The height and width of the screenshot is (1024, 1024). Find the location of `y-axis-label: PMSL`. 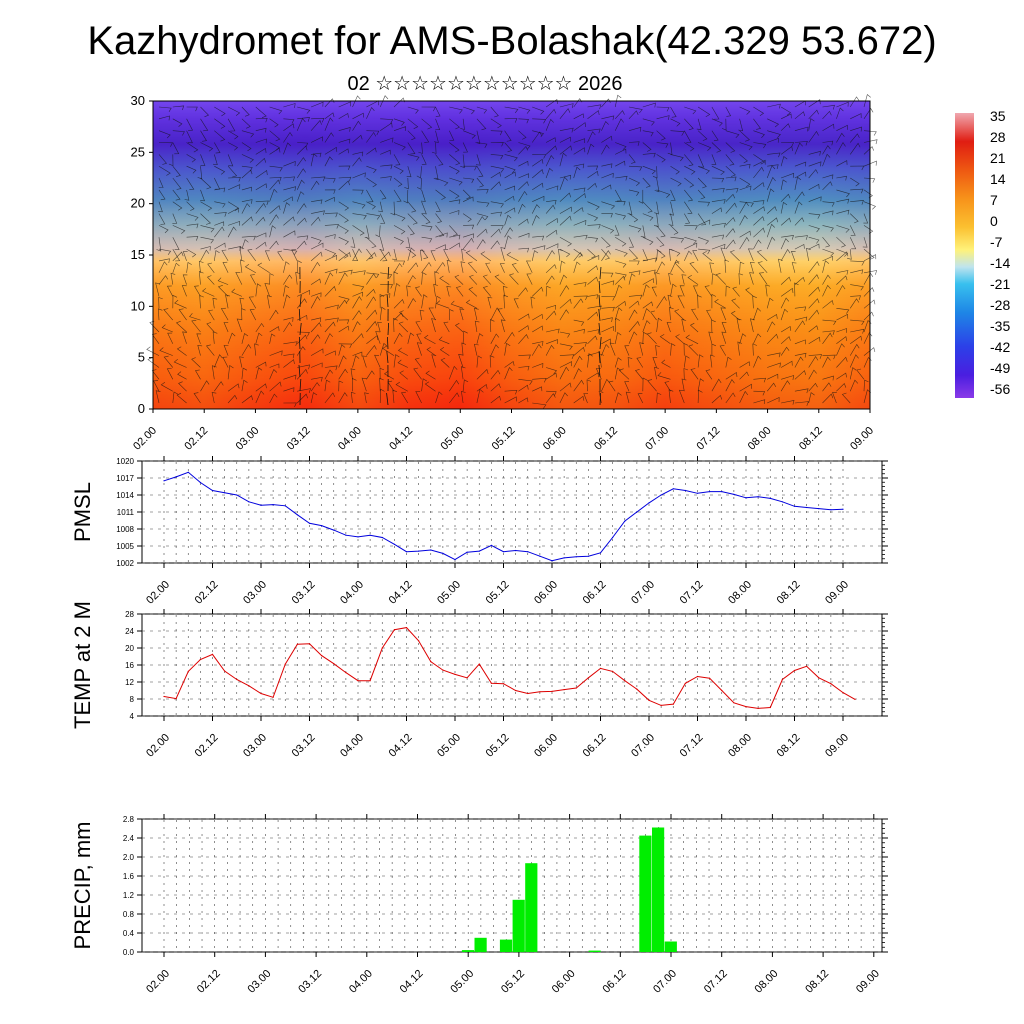

y-axis-label: PMSL is located at coordinates (82, 512).